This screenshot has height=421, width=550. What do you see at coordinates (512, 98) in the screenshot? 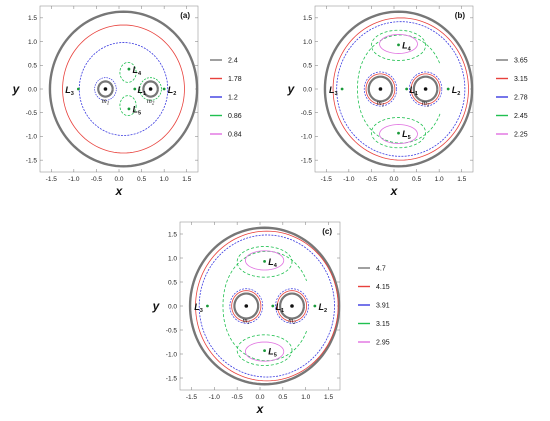
I see `legend-panel-b: 3.65 3.15 2.78 2.45 2.25` at bounding box center [512, 98].